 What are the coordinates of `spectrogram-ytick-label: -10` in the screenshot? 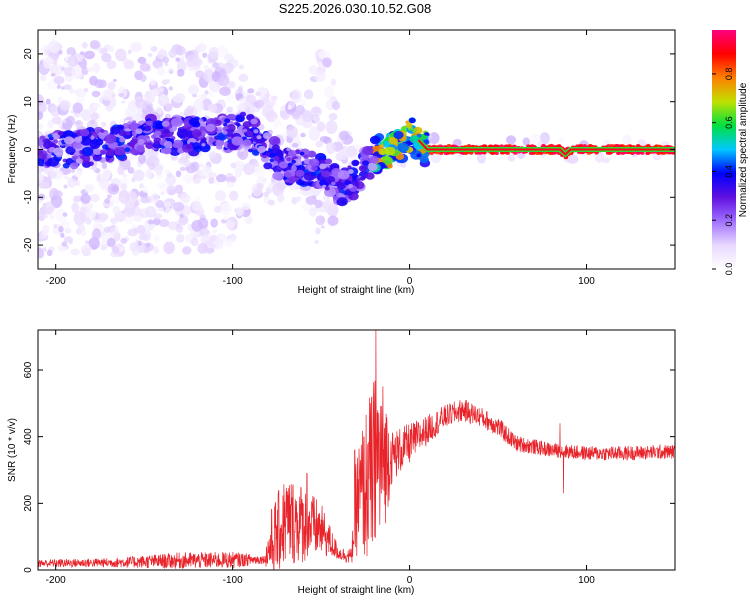 It's located at (28, 197).